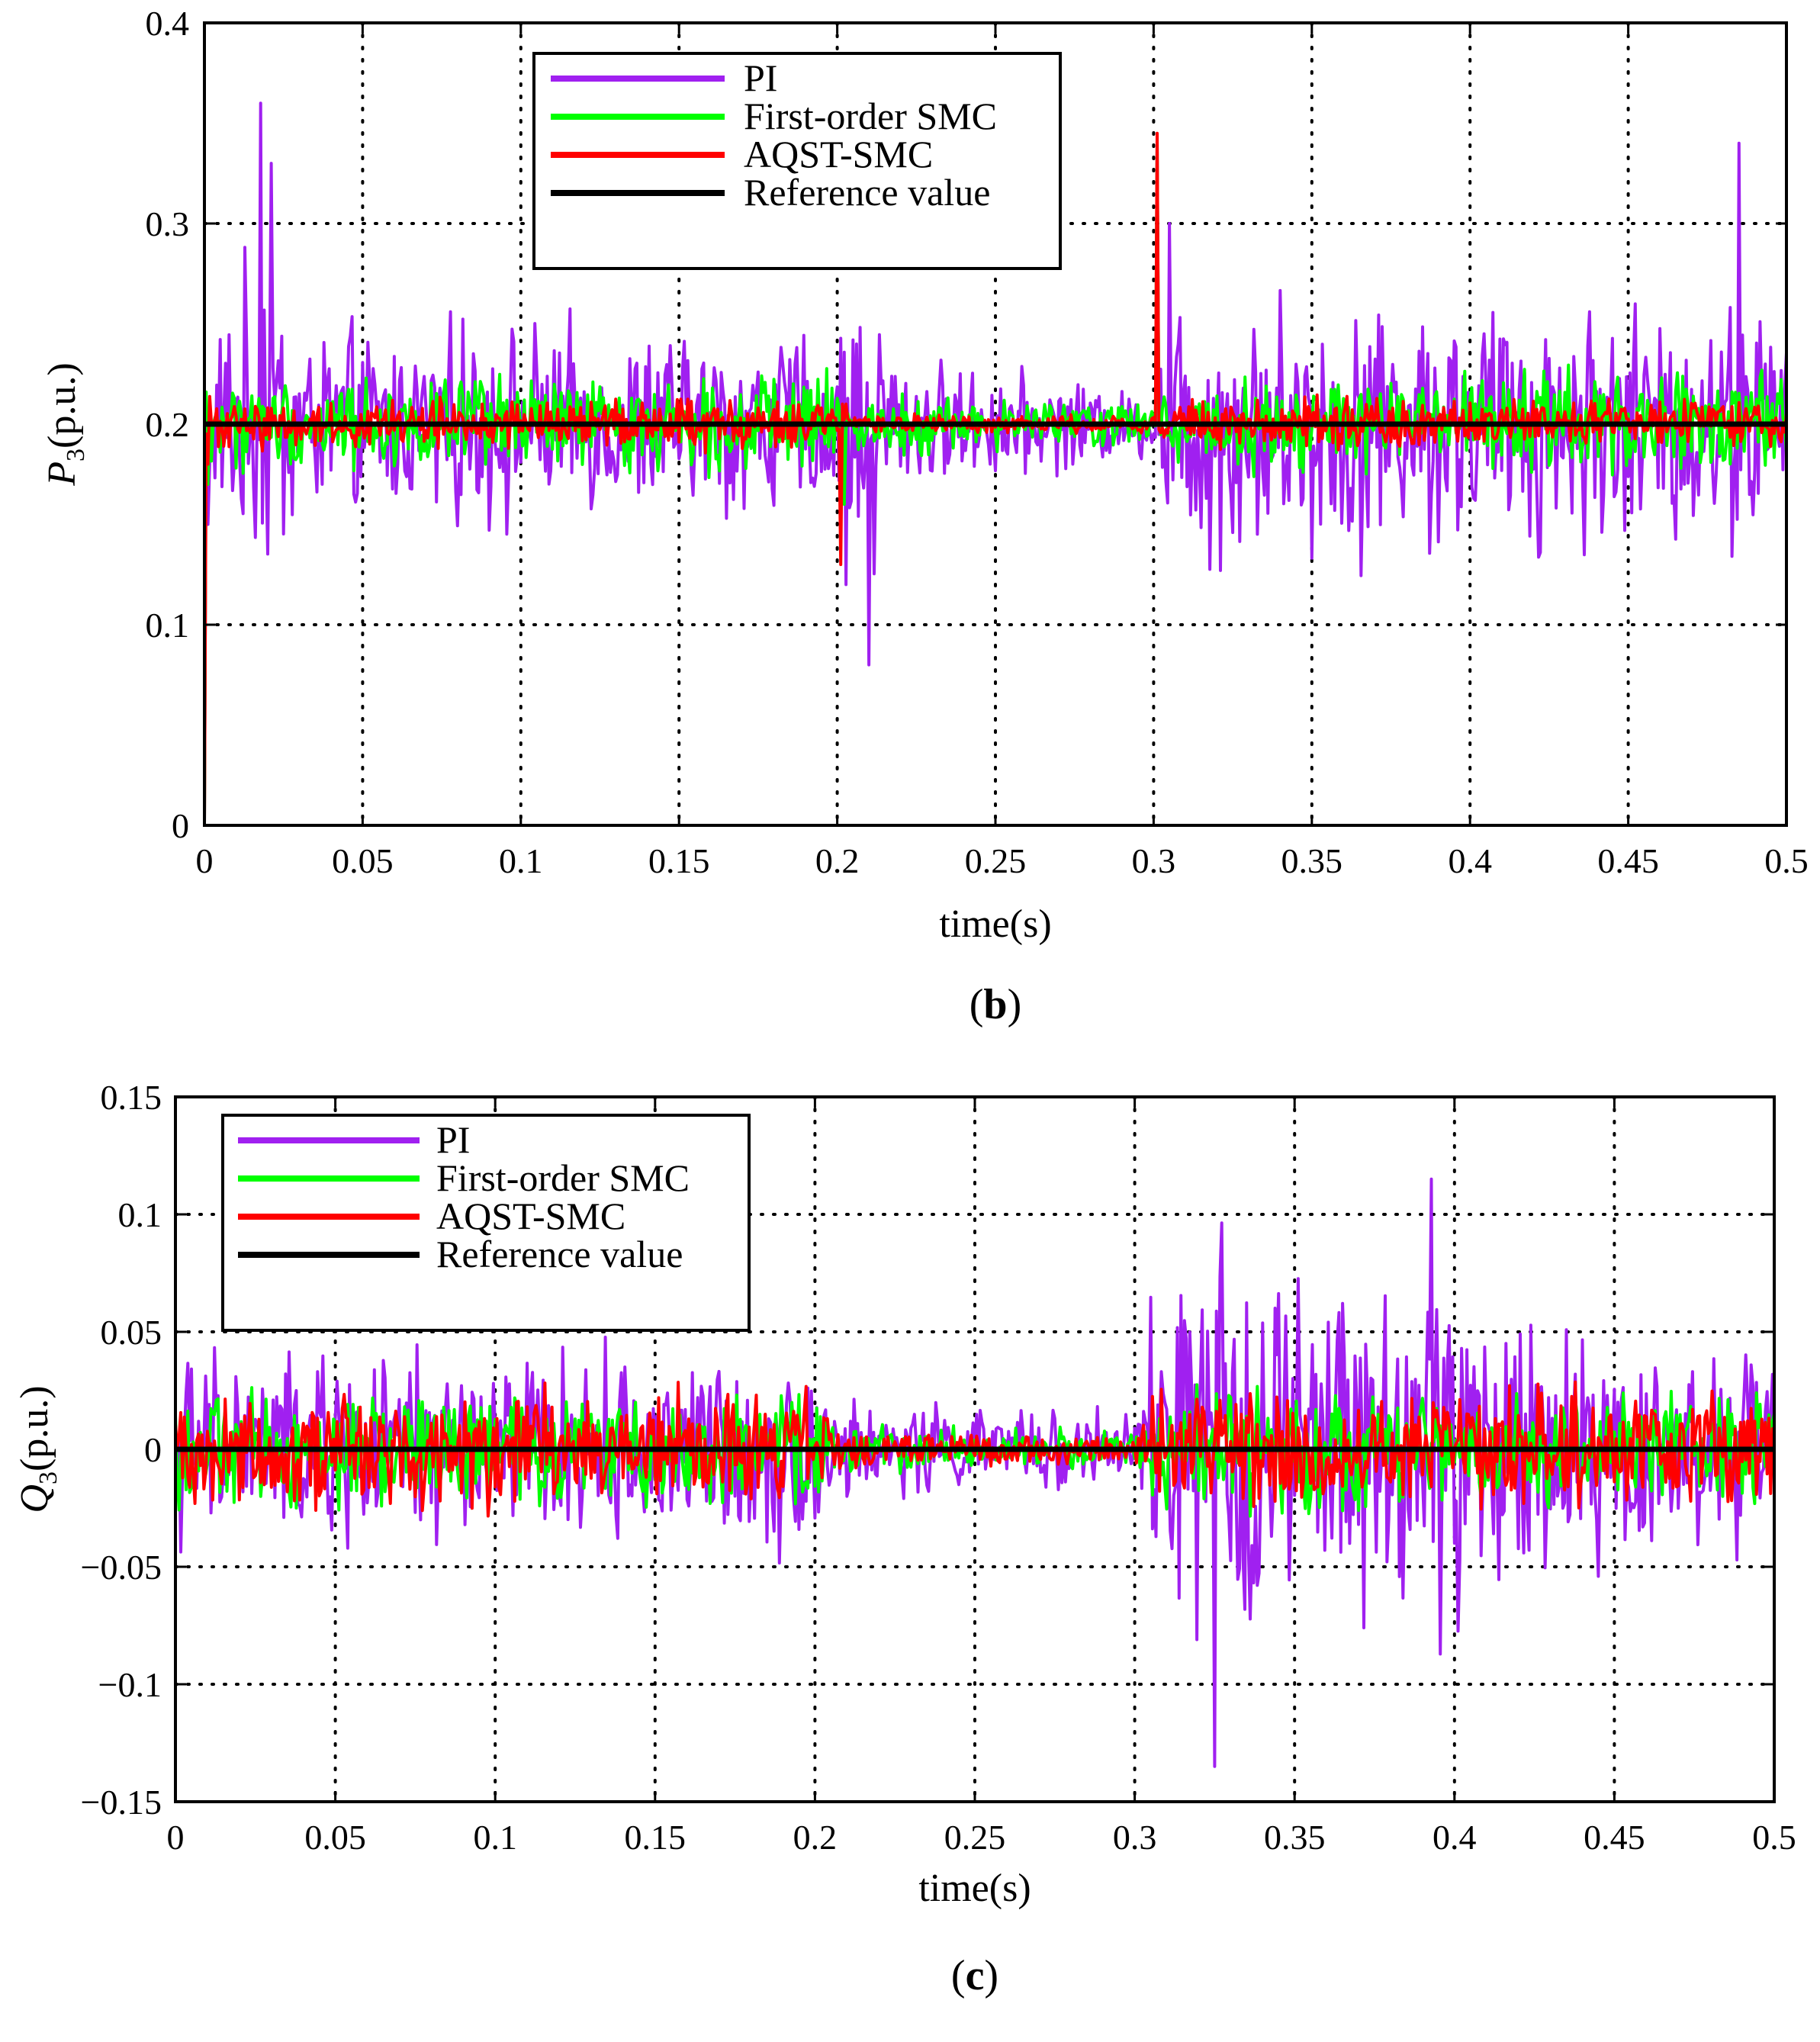  I want to click on y-tick-label: −0.1, so click(130, 1684).